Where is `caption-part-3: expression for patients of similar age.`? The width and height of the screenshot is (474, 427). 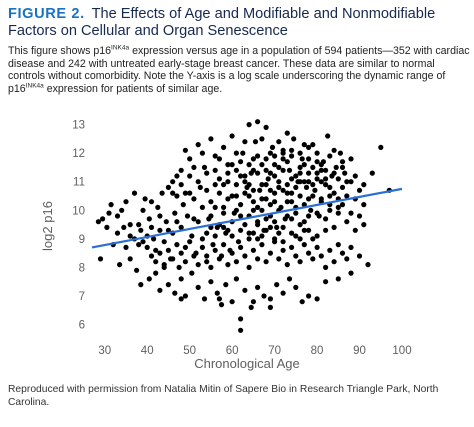 caption-part-3: expression for patients of similar age. is located at coordinates (133, 88).